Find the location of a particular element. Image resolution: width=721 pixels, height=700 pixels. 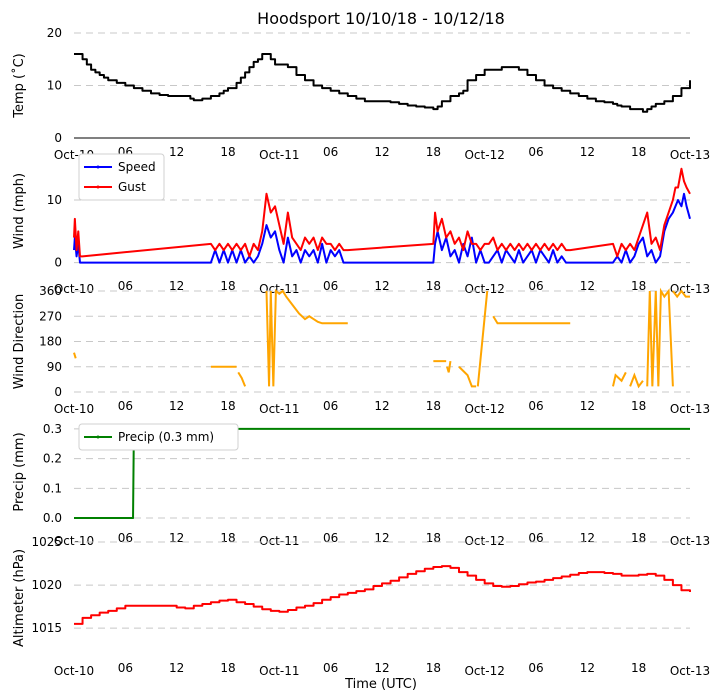

y-tick-label-precip: 0.1 is located at coordinates (52, 488).